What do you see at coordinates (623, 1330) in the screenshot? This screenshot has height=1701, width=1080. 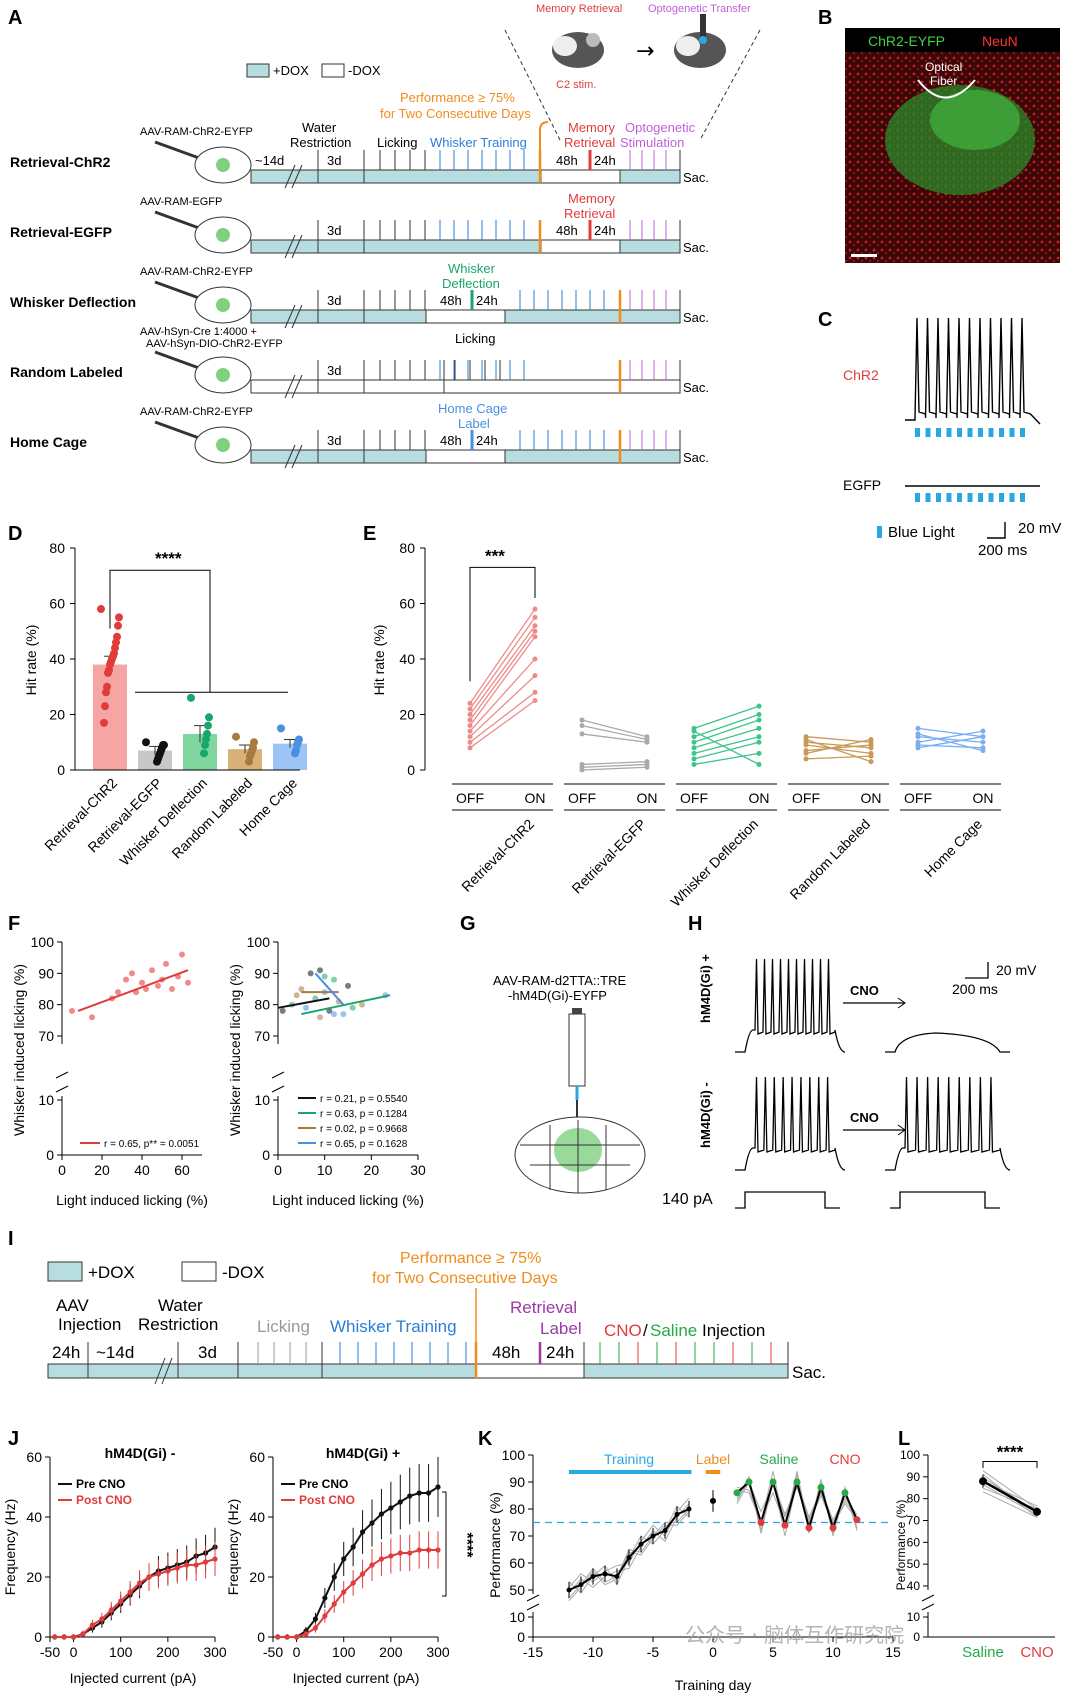 I see `cno-label-i: CNO` at bounding box center [623, 1330].